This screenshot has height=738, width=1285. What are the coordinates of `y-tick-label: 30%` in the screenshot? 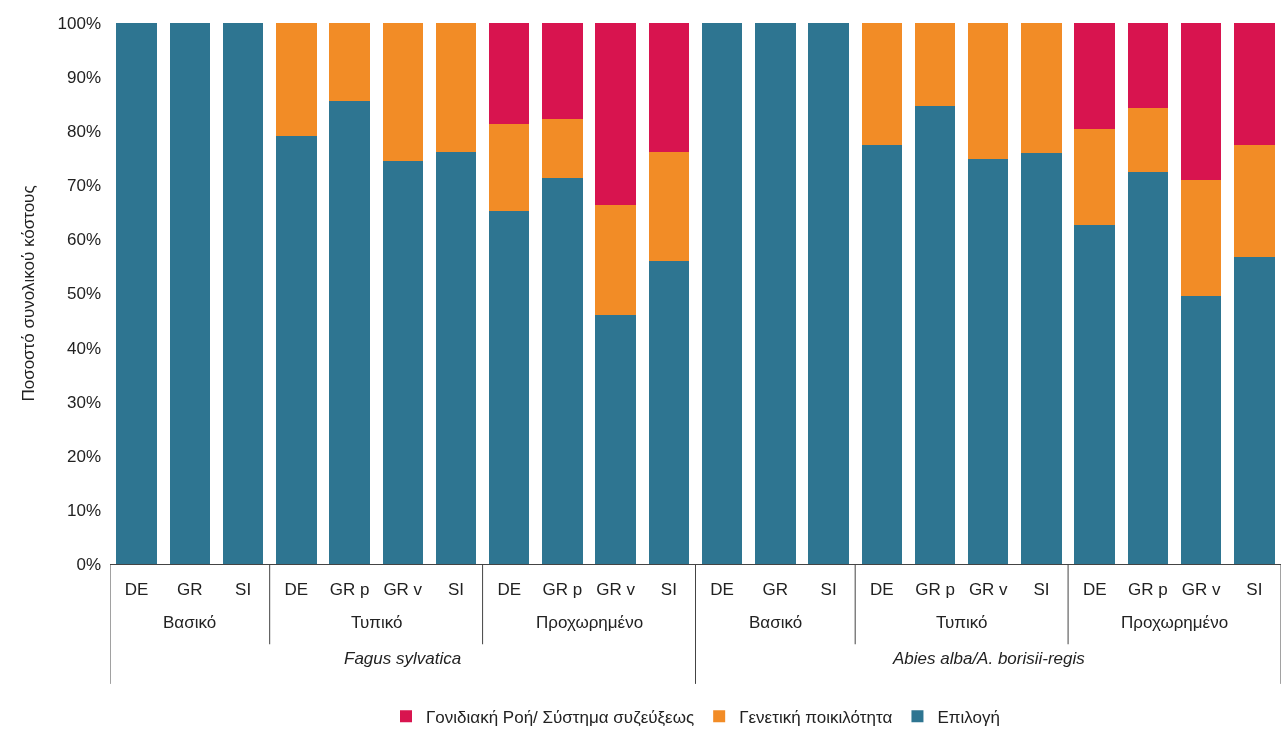 It's located at (83, 402).